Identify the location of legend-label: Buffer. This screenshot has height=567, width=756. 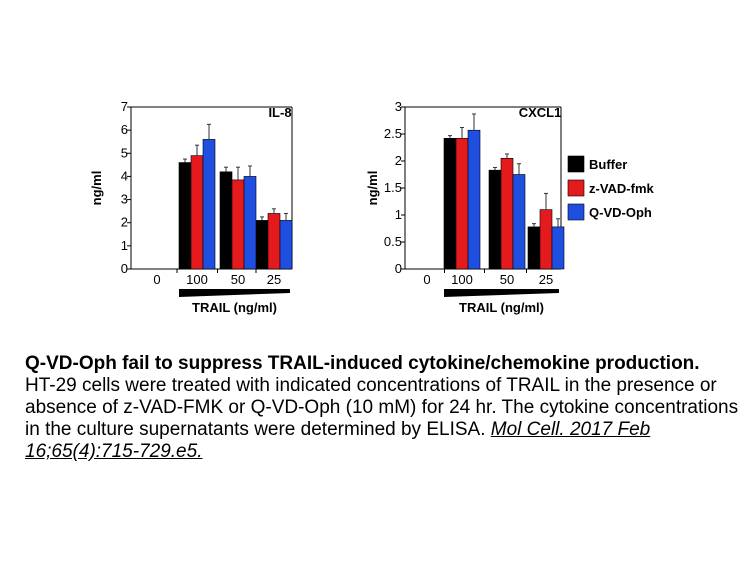
(608, 164).